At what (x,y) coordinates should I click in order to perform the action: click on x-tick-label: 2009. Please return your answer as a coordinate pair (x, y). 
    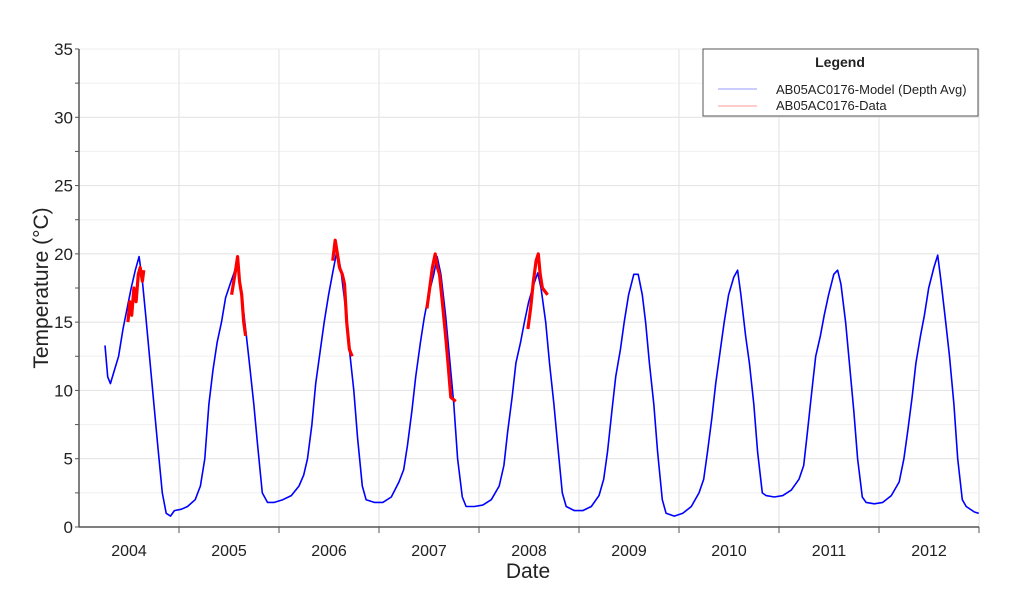
    Looking at the image, I should click on (629, 551).